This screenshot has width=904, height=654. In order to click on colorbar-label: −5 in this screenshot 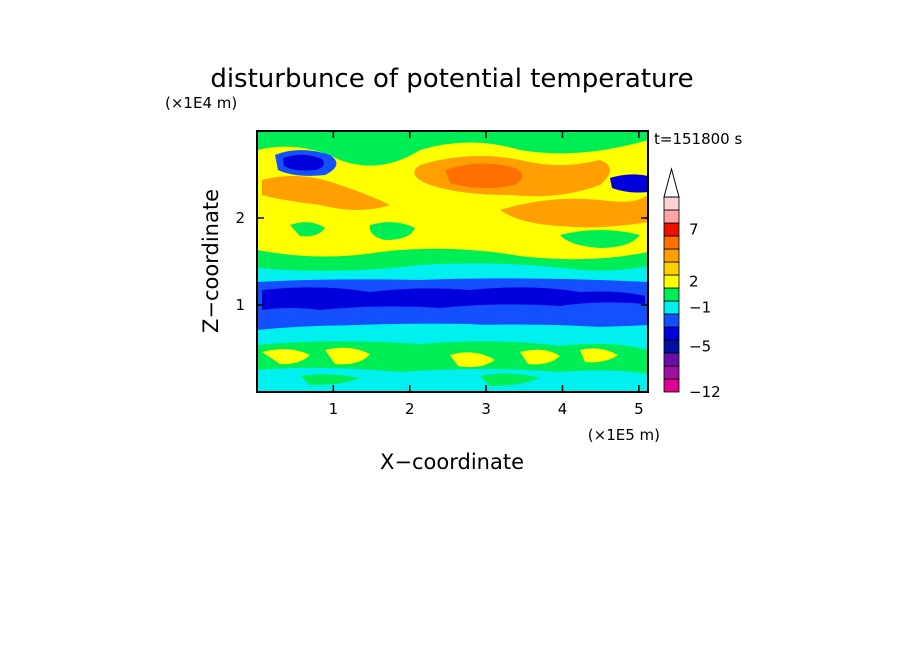, I will do `click(700, 347)`.